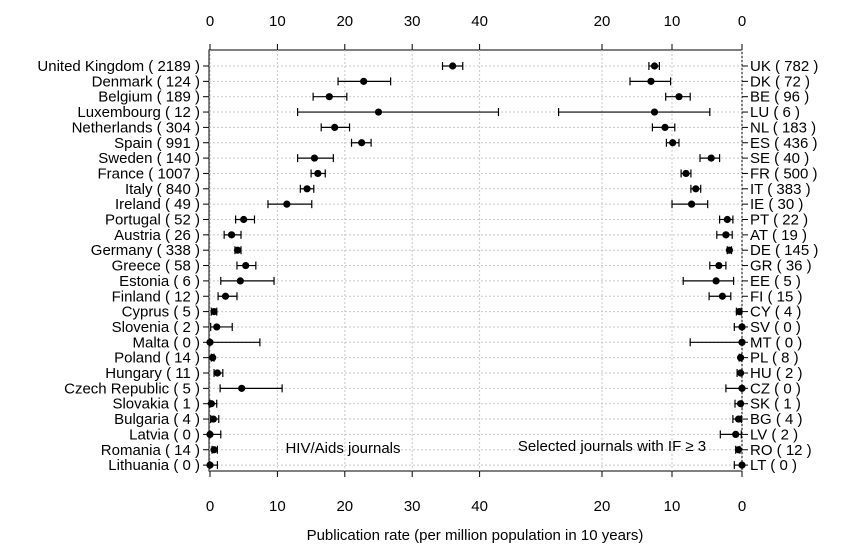 This screenshot has height=547, width=843. I want to click on right-country-label: CZ ( 0 ), so click(775, 388).